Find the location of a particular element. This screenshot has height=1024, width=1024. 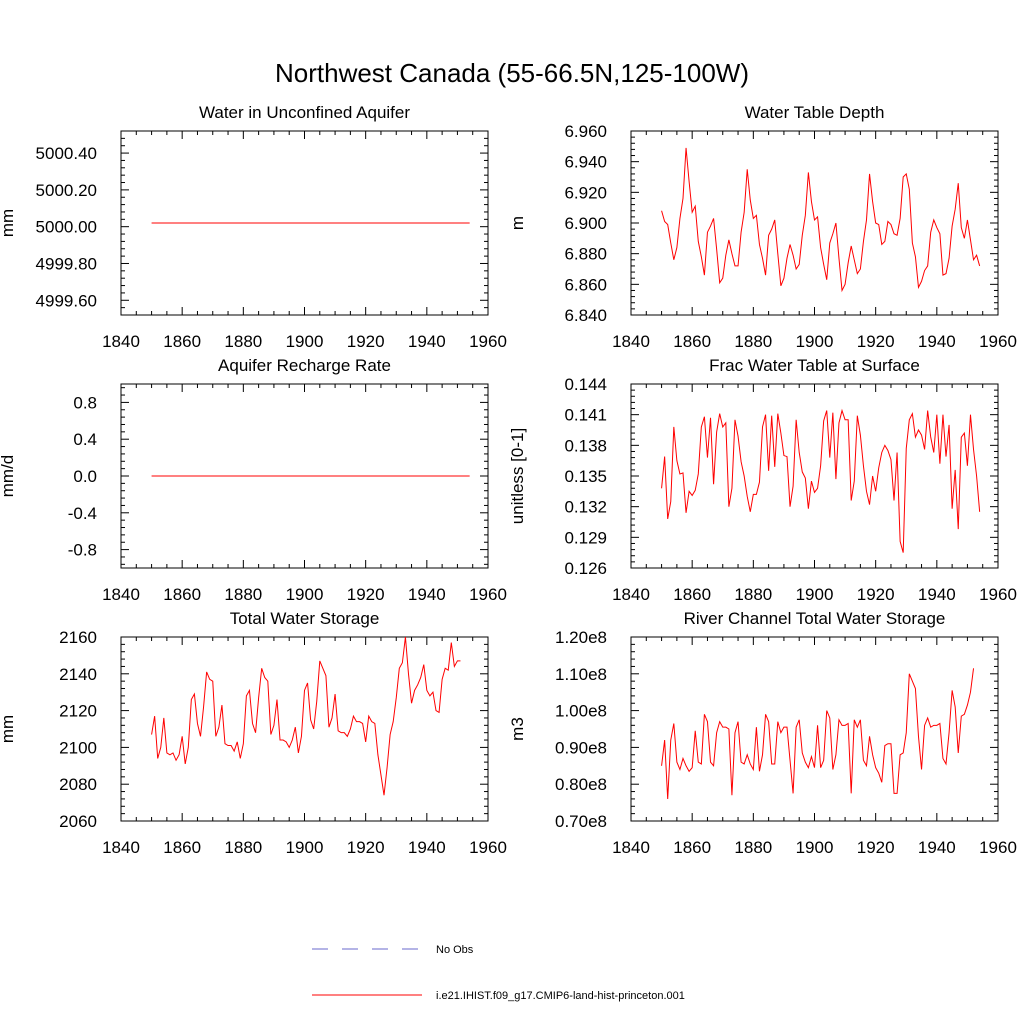

y-axis-label: m is located at coordinates (517, 223).